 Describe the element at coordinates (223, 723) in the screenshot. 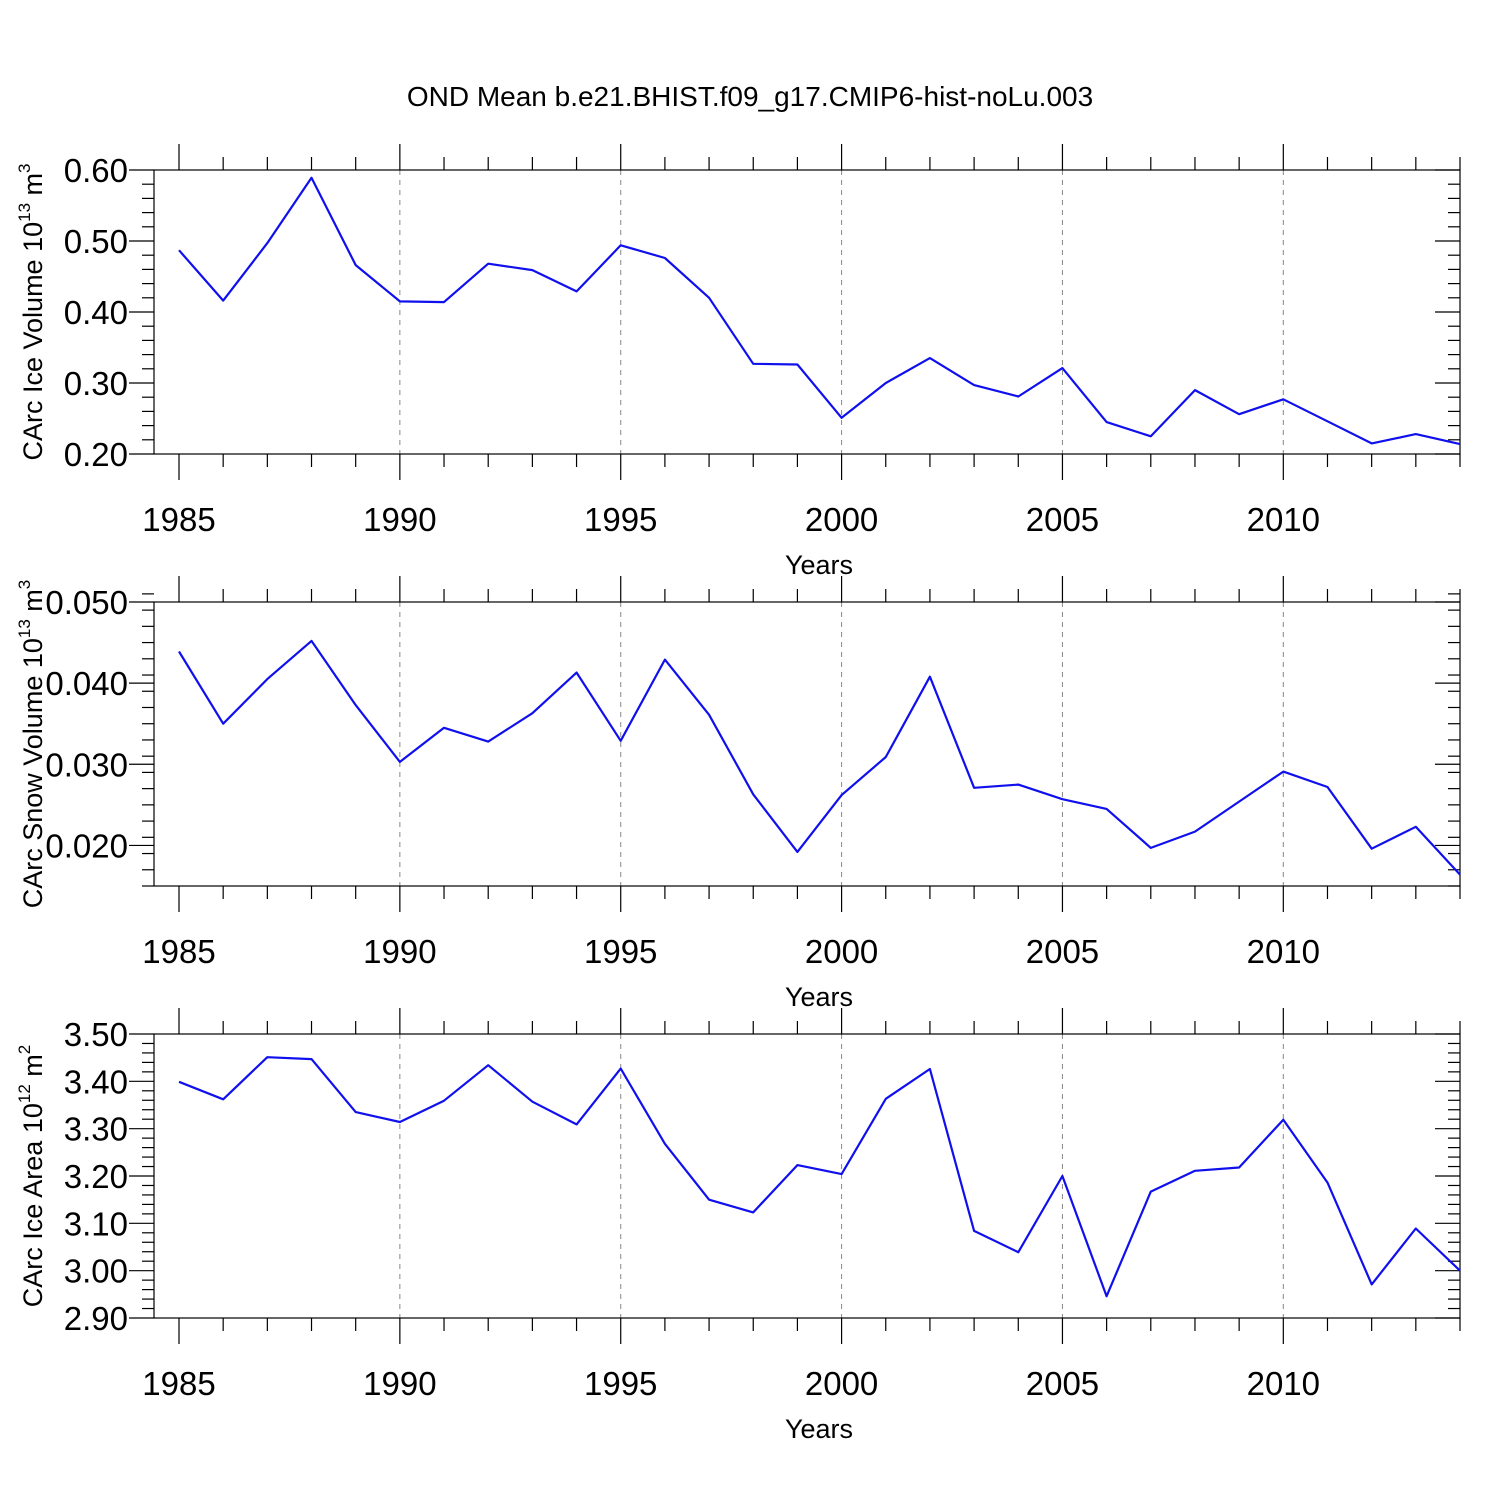

I see `panel-2-data-point-1986` at that location.